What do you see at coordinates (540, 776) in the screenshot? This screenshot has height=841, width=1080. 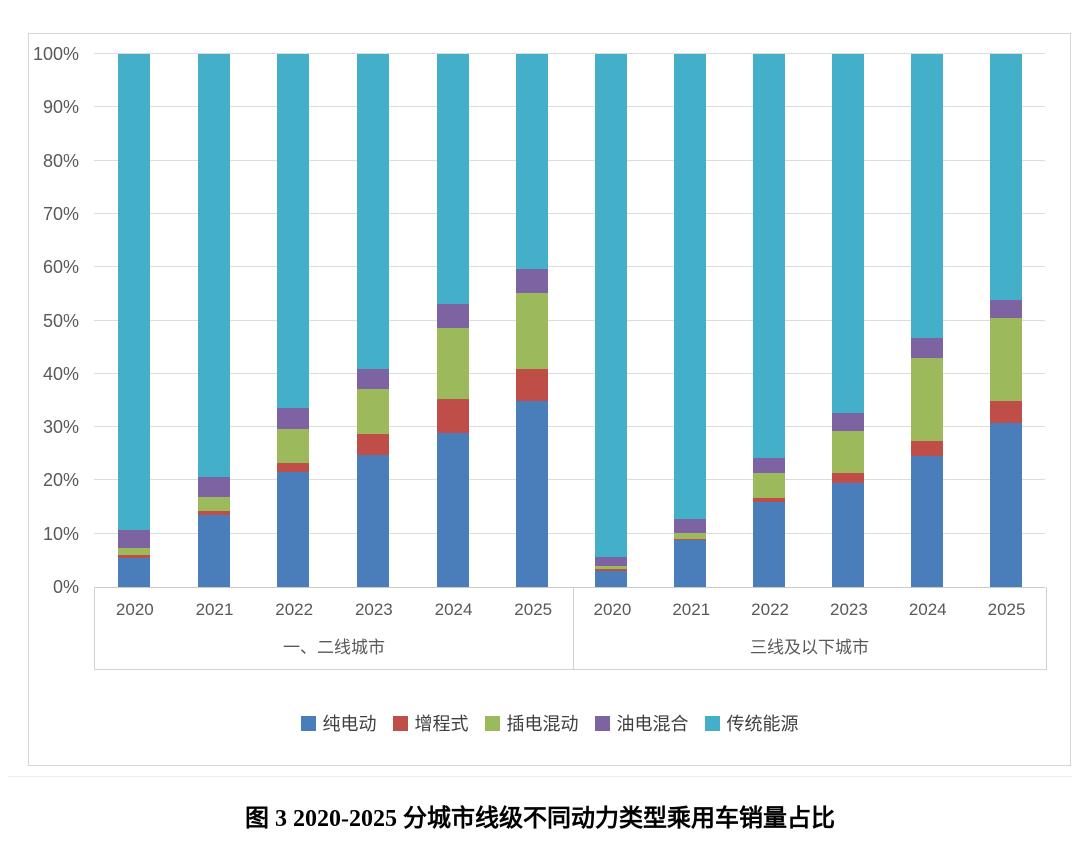 I see `page-divider` at bounding box center [540, 776].